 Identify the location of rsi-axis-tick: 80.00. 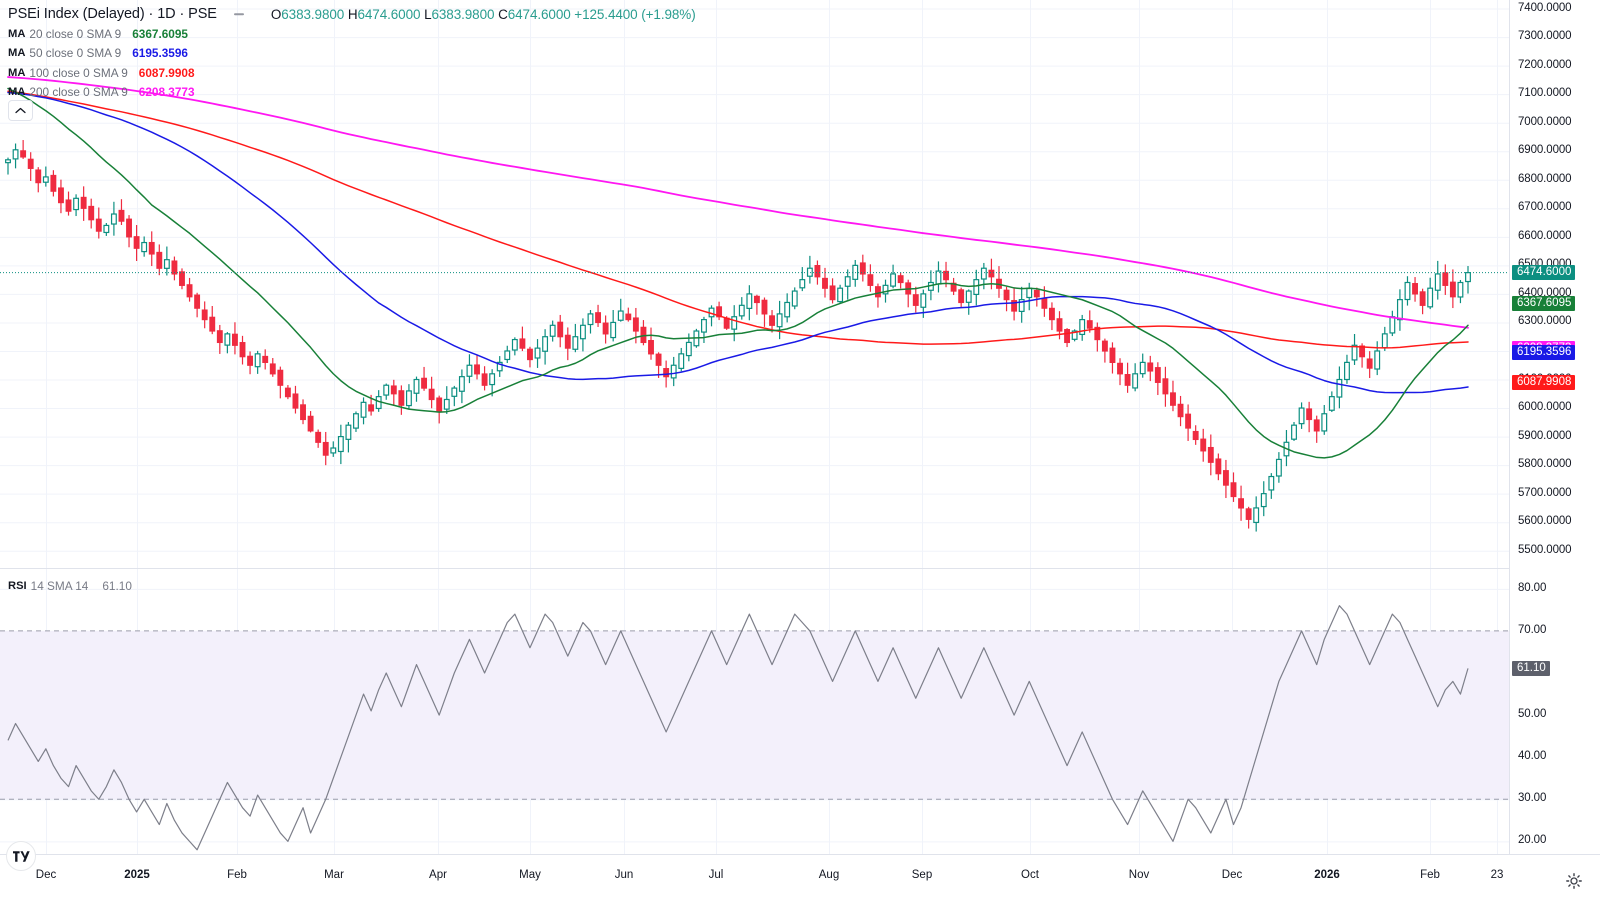
(1532, 587).